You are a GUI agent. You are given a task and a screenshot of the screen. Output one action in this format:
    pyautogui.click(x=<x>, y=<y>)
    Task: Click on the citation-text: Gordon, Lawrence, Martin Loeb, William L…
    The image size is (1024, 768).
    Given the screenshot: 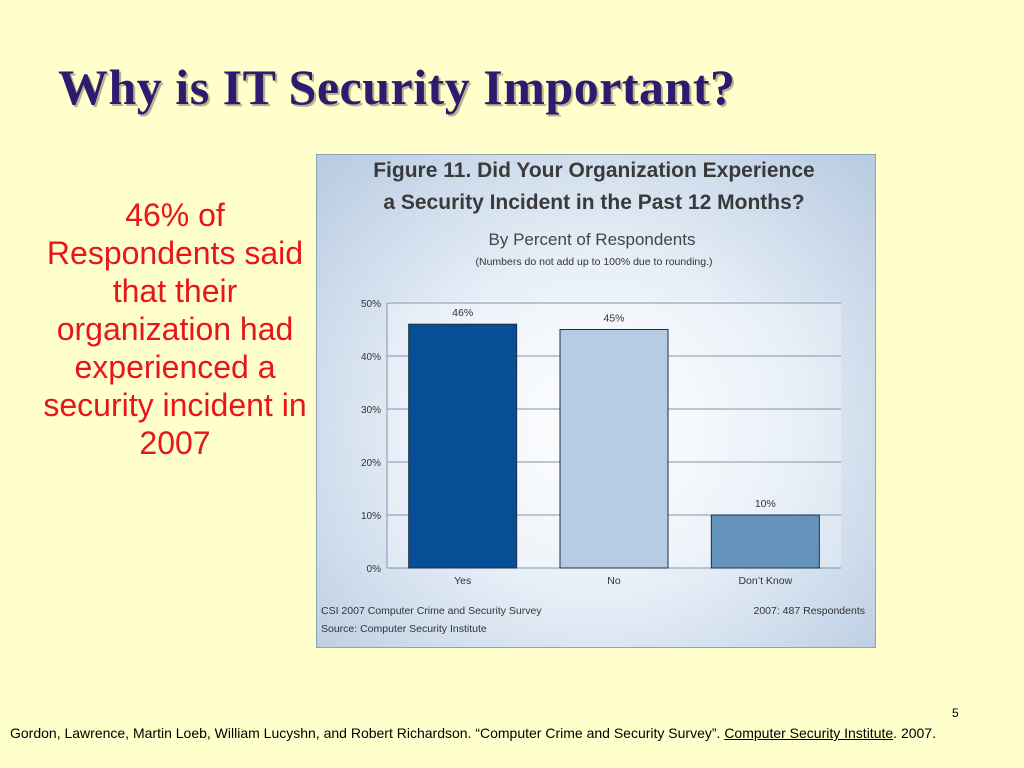 What is the action you would take?
    pyautogui.click(x=367, y=733)
    